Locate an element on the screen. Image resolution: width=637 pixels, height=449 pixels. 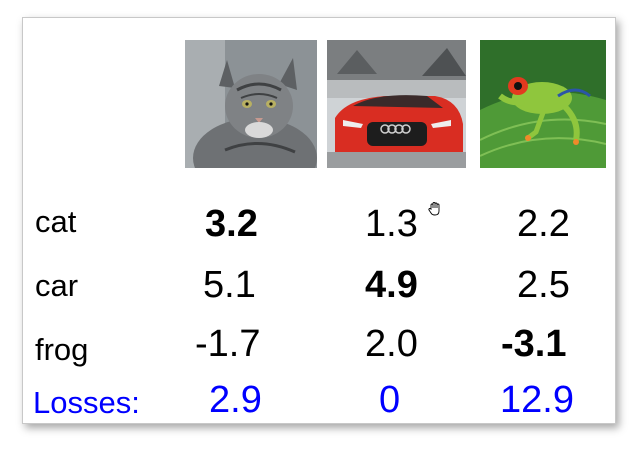
cat-image is located at coordinates (251, 104).